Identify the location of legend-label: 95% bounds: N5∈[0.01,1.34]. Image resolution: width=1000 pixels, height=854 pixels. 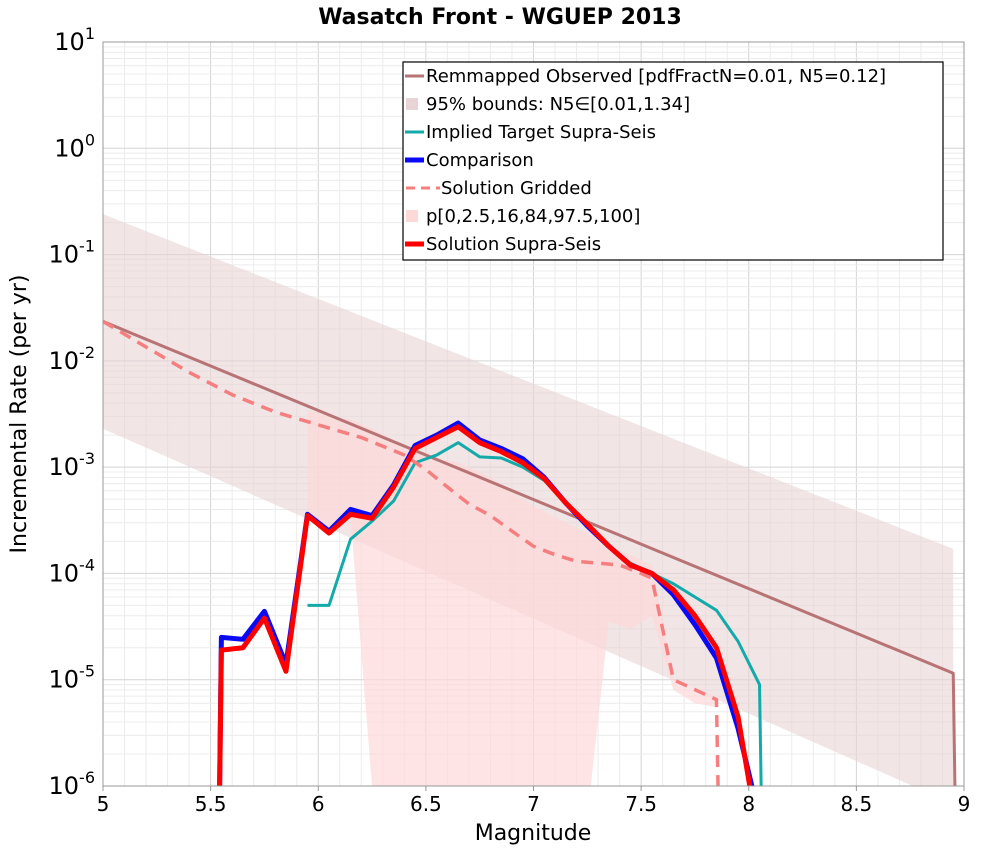
(558, 104).